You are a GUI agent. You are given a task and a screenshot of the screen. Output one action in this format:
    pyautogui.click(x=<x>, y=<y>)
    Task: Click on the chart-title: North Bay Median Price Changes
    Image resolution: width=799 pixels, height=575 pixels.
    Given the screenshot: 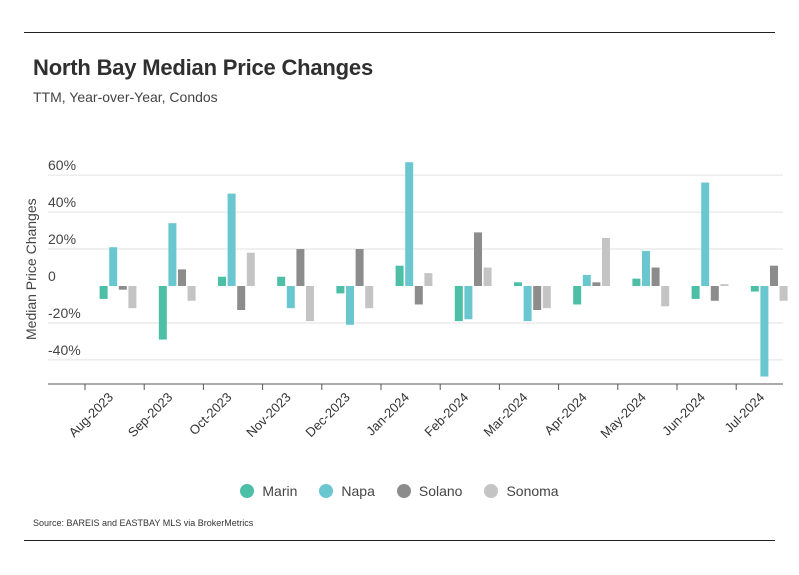 What is the action you would take?
    pyautogui.click(x=203, y=67)
    